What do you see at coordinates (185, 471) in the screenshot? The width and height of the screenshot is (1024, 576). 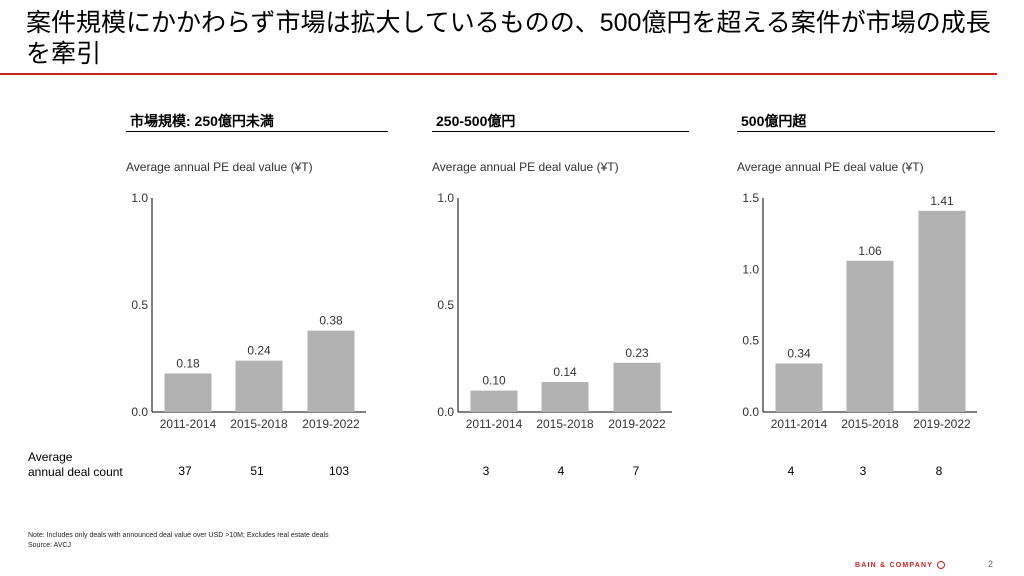 I see `deal-count-value: 37` at bounding box center [185, 471].